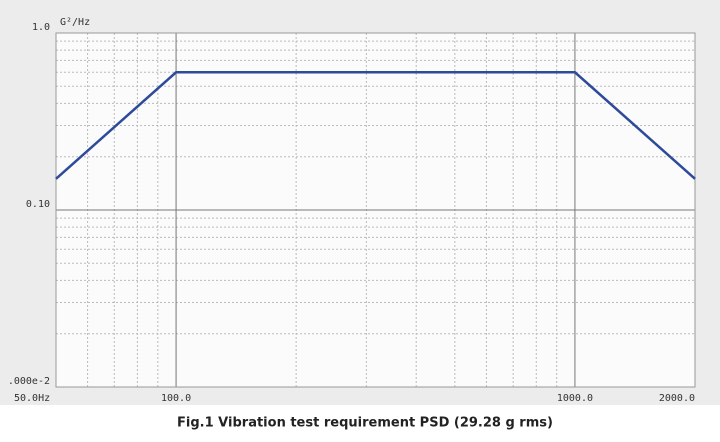  Describe the element at coordinates (176, 398) in the screenshot. I see `x-tick-label: 100.0` at that location.